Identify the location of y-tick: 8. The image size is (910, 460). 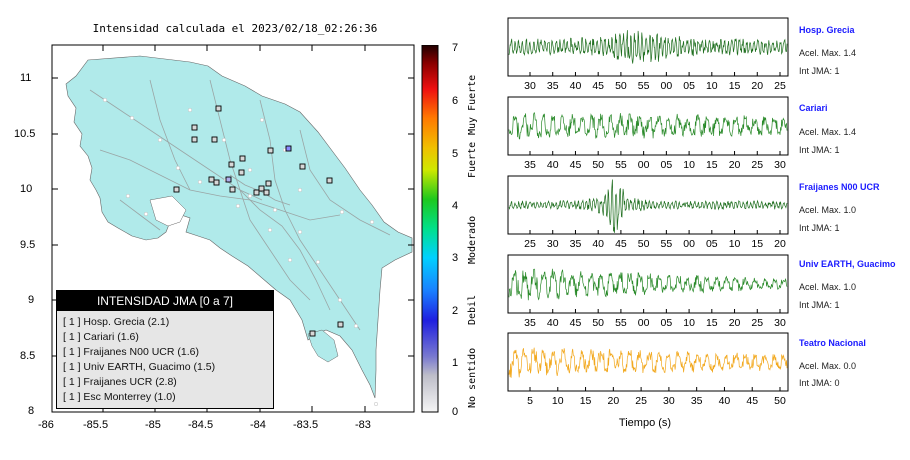
(31, 411).